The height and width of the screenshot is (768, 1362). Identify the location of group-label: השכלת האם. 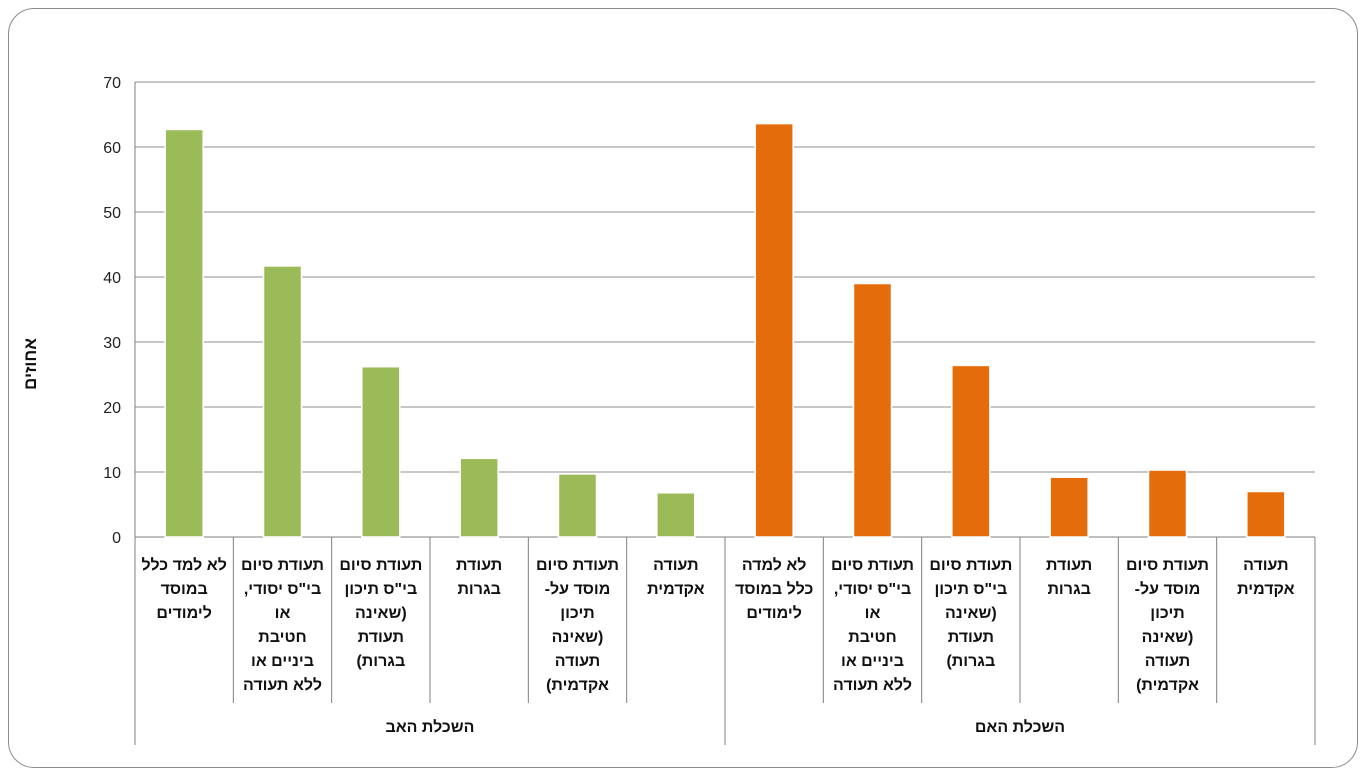
(1020, 727).